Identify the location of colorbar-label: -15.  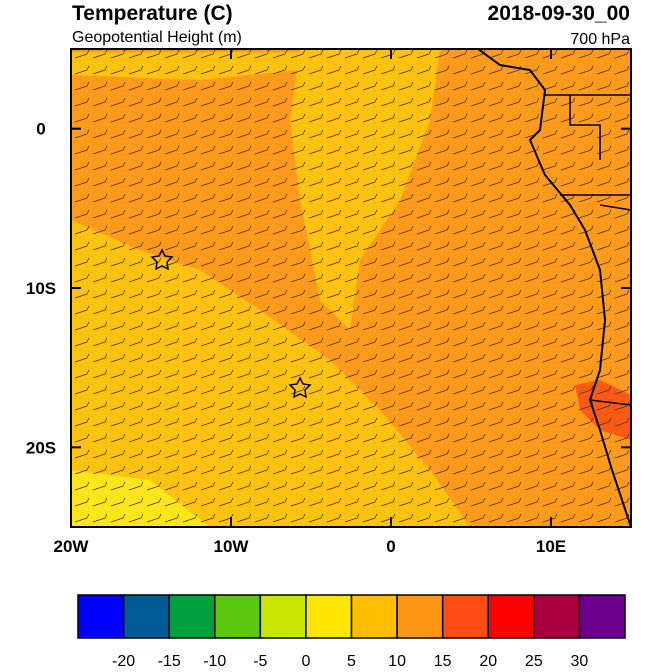
(169, 660).